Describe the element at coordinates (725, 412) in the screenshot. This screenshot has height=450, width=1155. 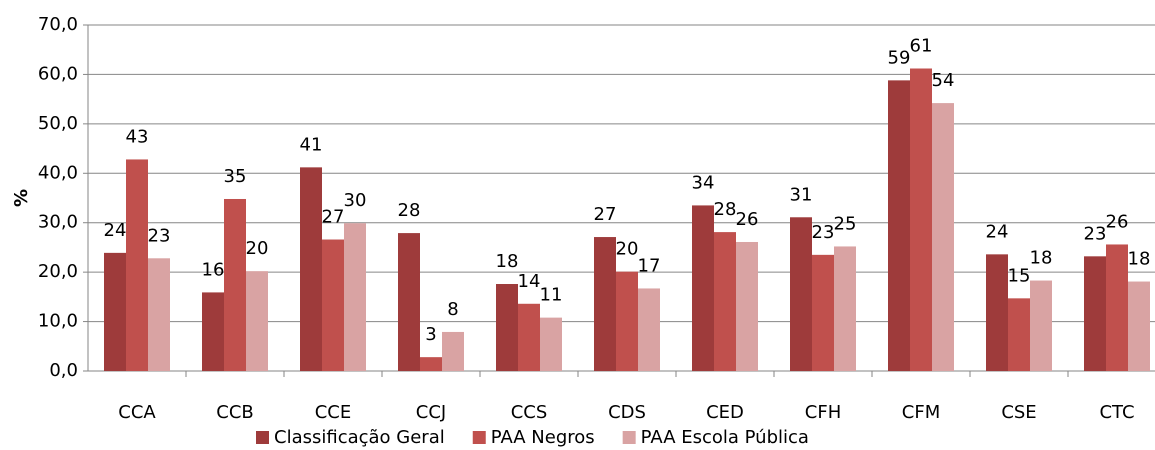
I see `x-tick-label: CED` at that location.